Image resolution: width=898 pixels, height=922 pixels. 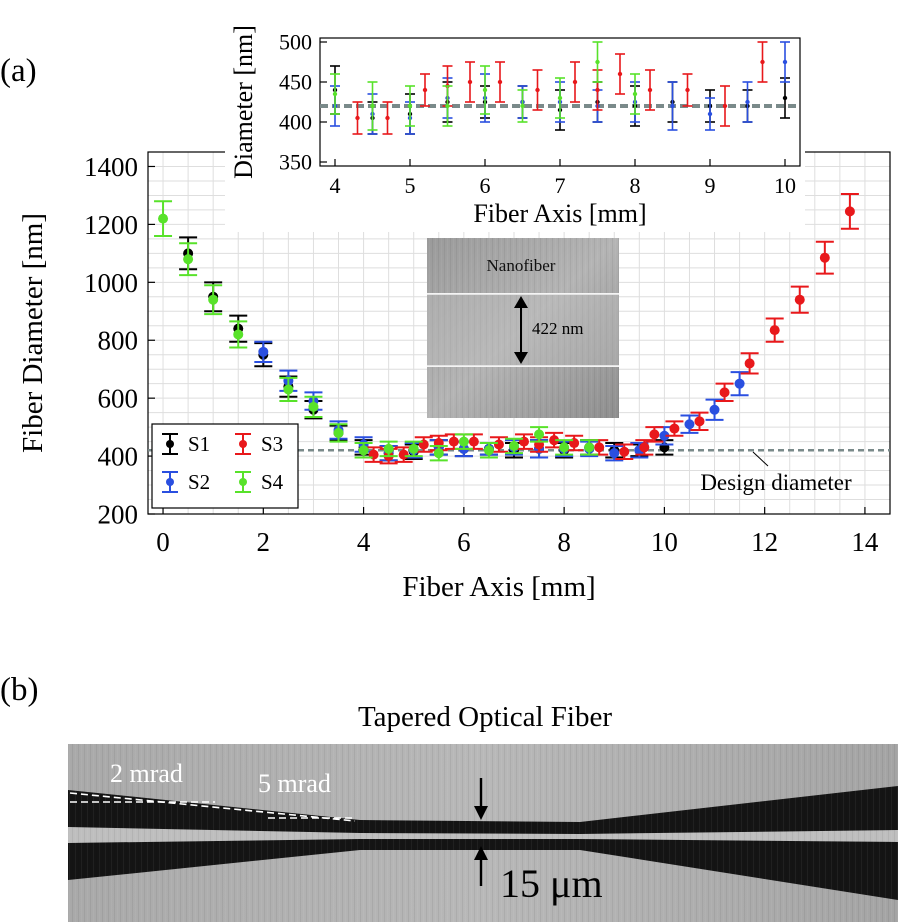 What do you see at coordinates (259, 444) in the screenshot?
I see `legend-item-S3: S3` at bounding box center [259, 444].